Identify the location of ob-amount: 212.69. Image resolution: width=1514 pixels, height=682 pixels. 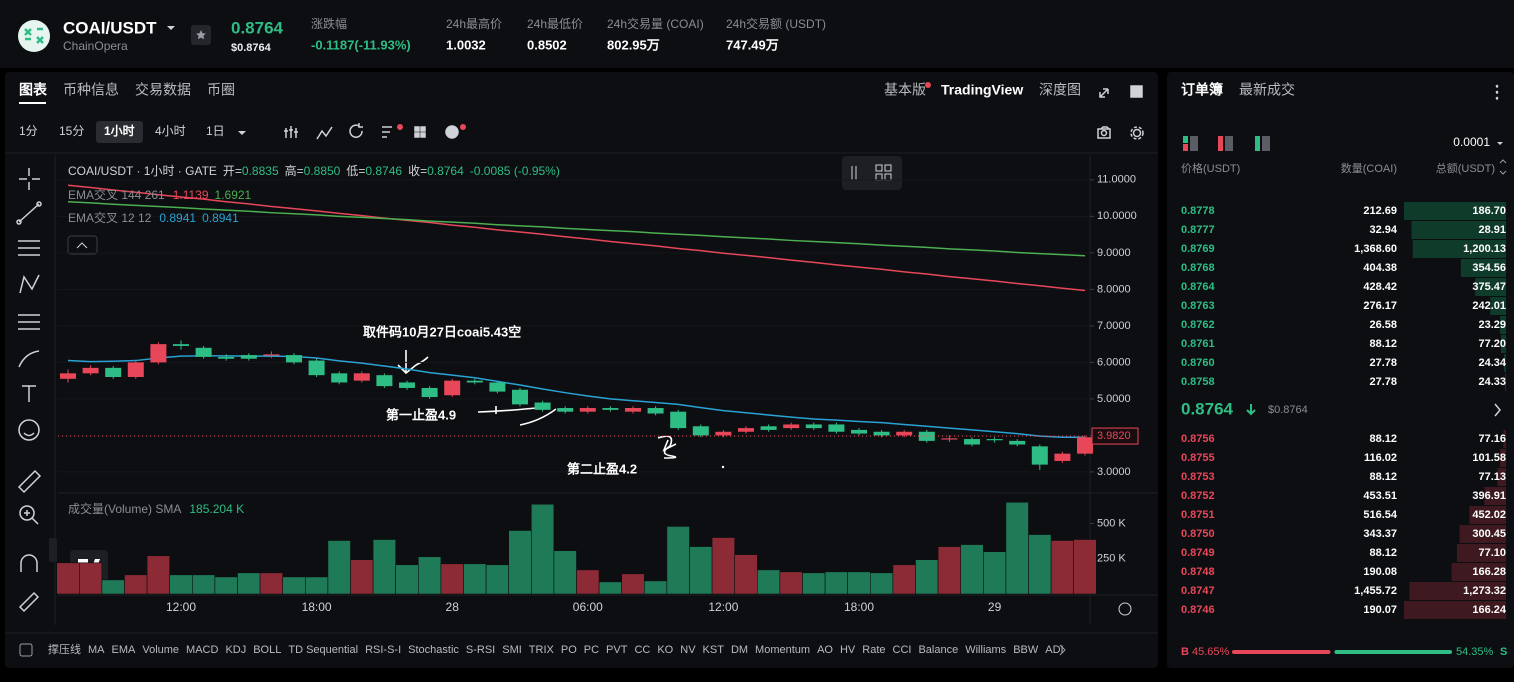
(1380, 211).